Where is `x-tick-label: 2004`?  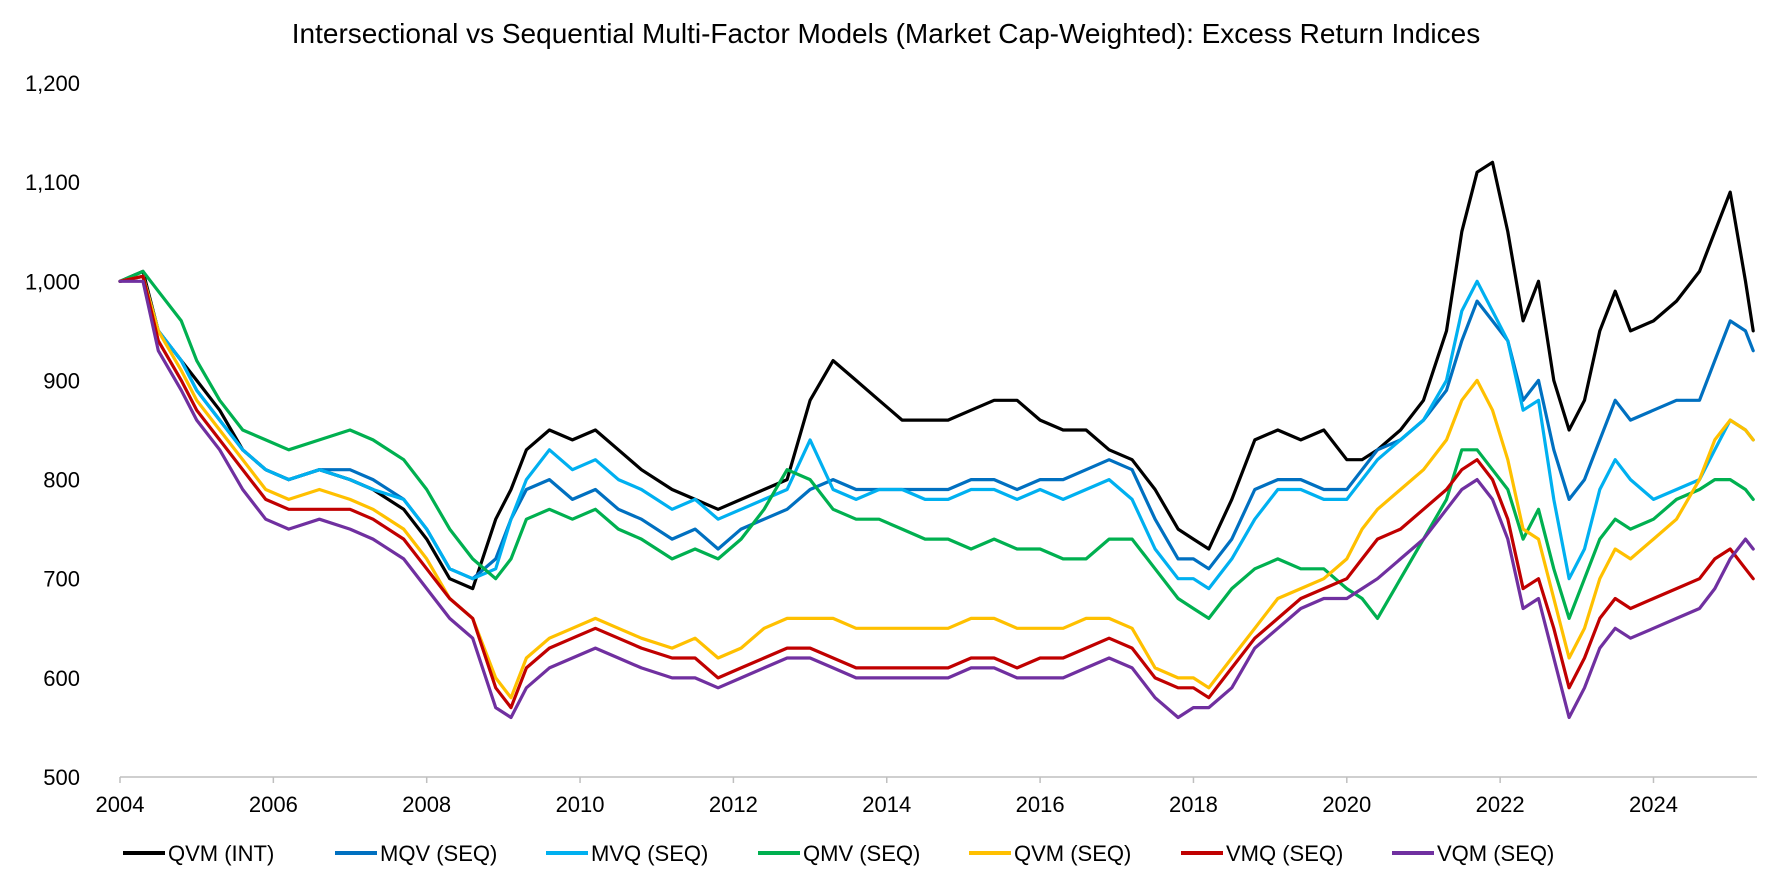 x-tick-label: 2004 is located at coordinates (120, 804).